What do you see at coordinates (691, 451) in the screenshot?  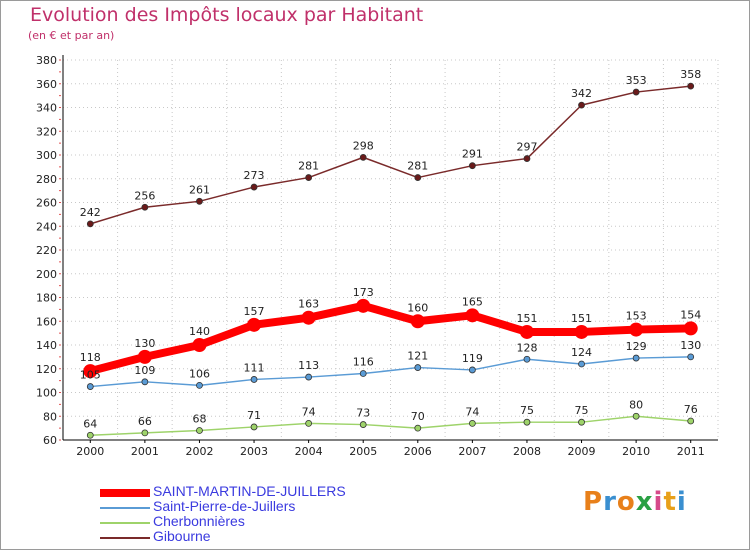 I see `x-tick-label: 2011` at bounding box center [691, 451].